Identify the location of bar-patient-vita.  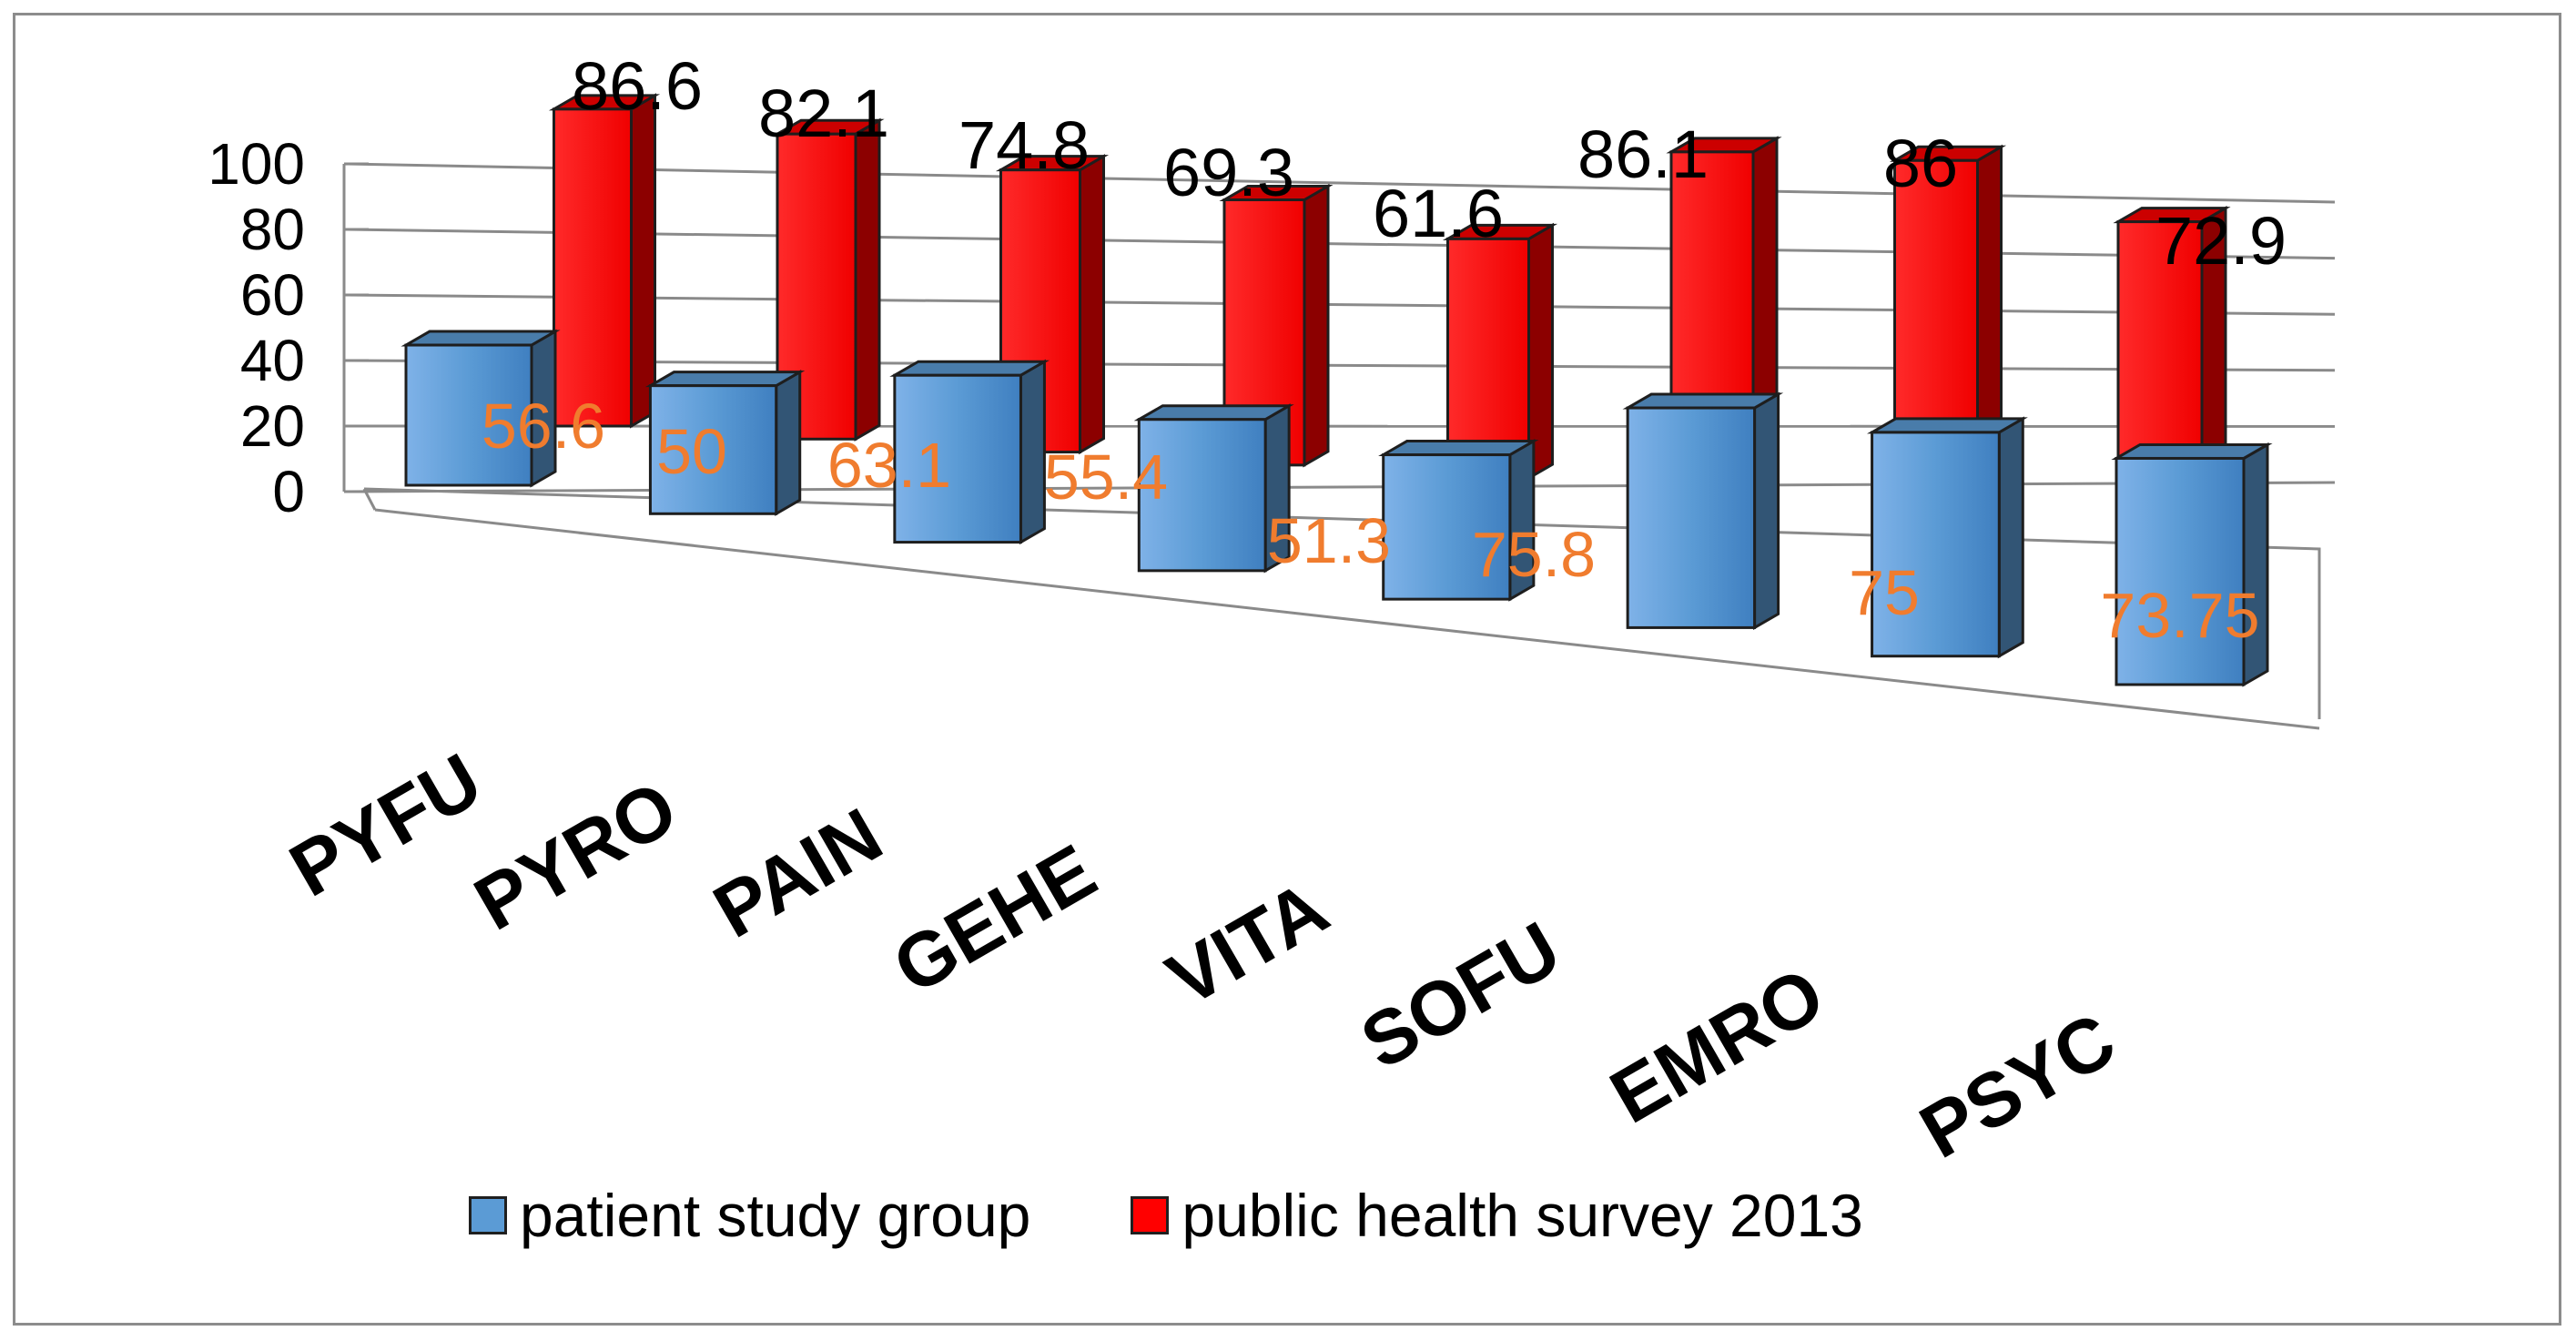
(1458, 520).